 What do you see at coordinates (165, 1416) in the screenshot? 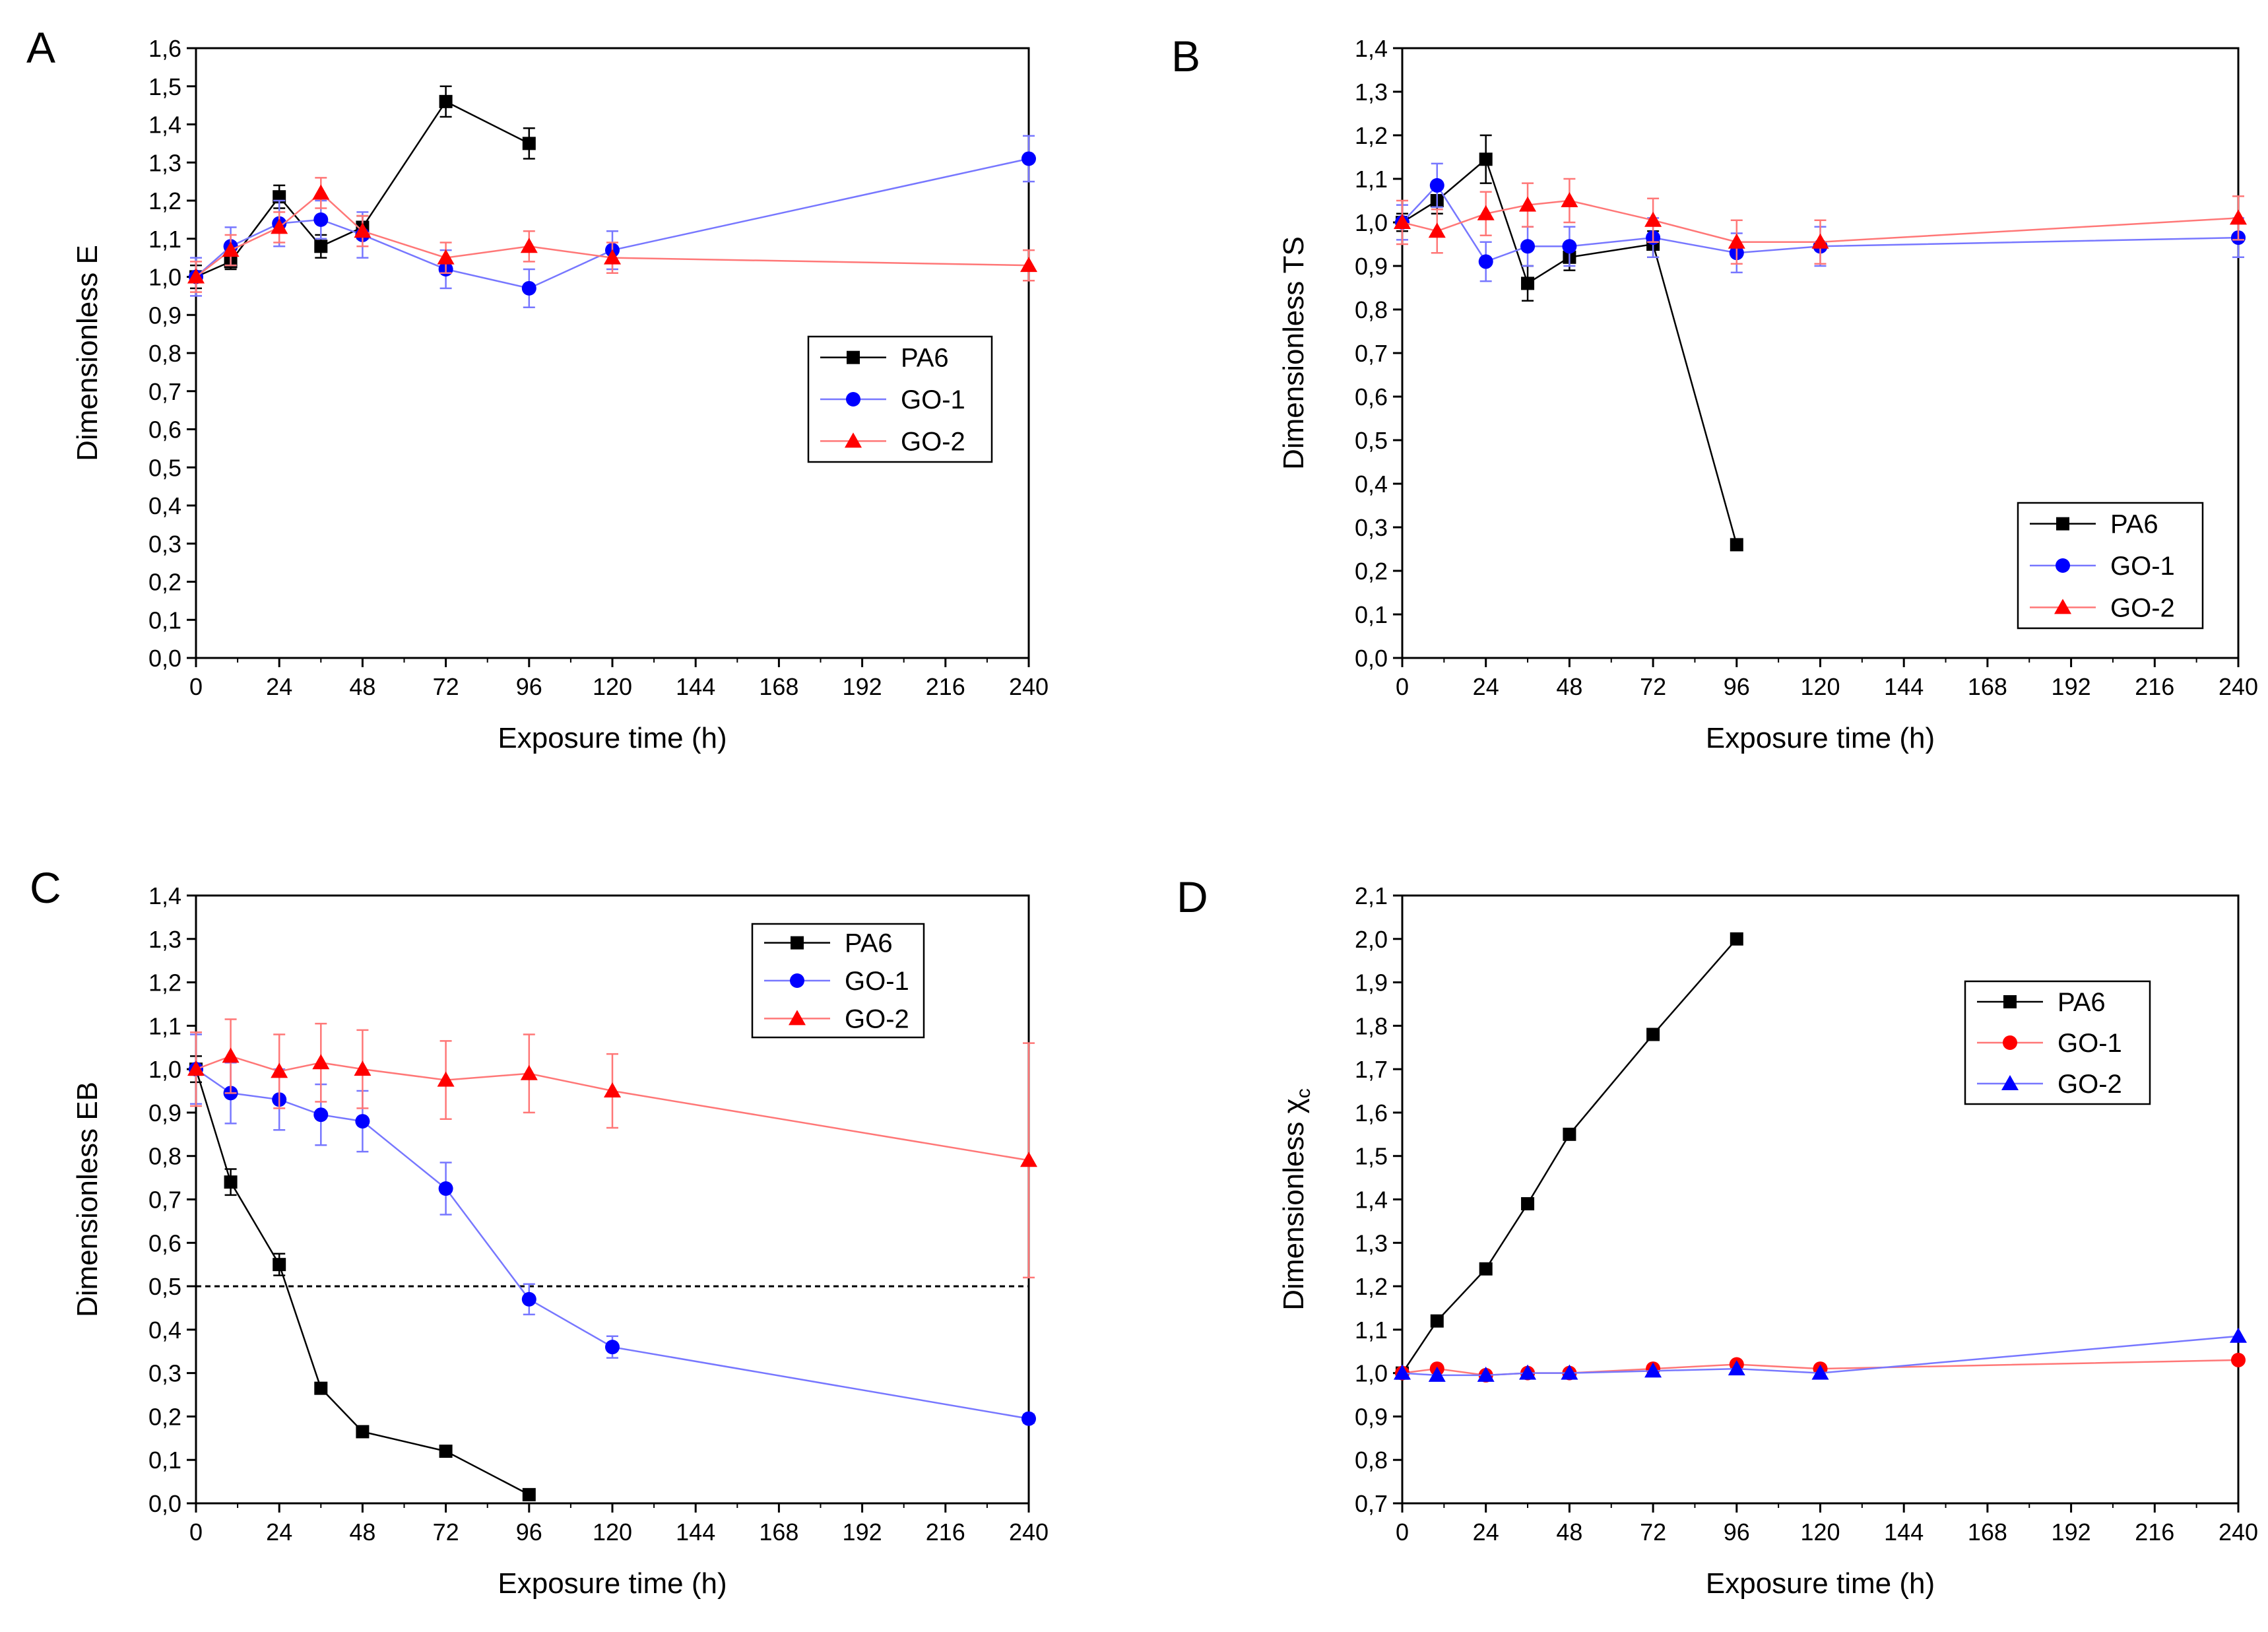
I see `y-tick-label: 0,2` at bounding box center [165, 1416].